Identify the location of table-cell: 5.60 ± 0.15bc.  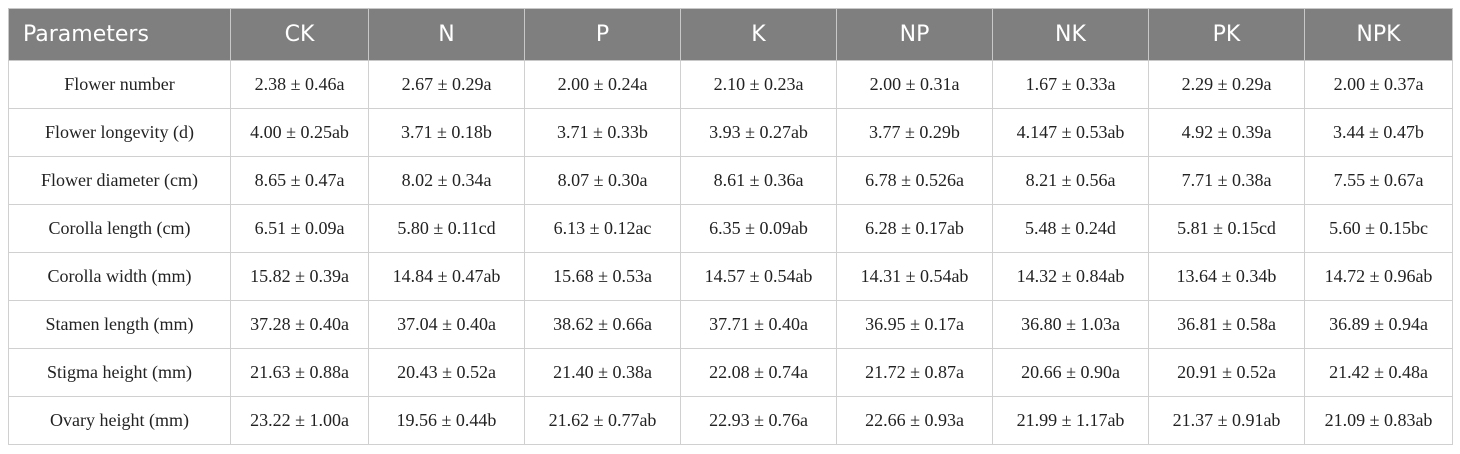
(1378, 228).